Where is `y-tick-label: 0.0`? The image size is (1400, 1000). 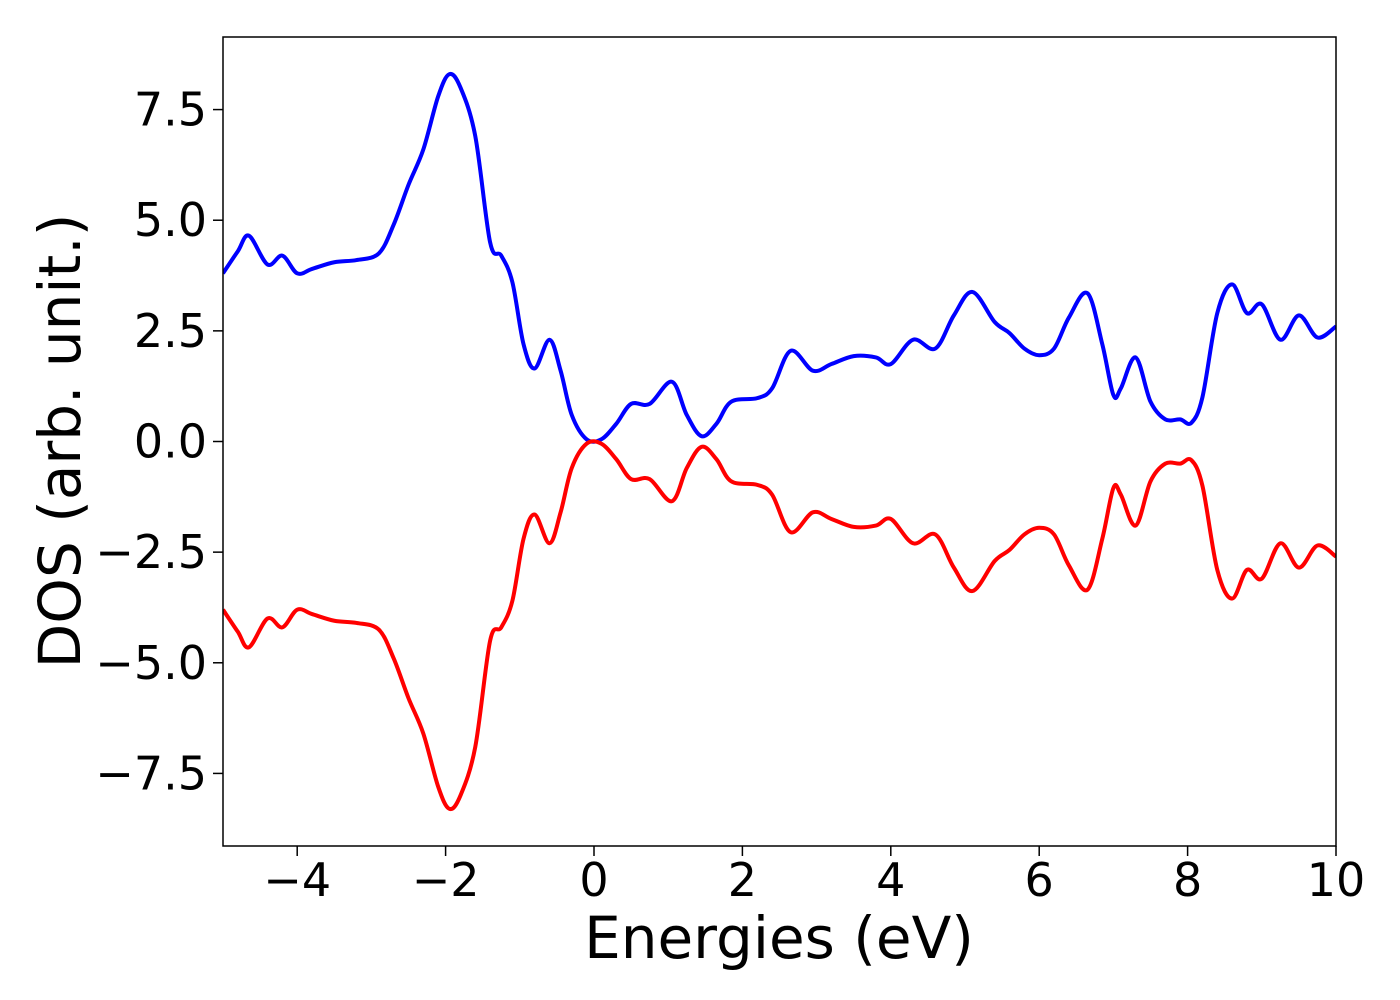
y-tick-label: 0.0 is located at coordinates (170, 442).